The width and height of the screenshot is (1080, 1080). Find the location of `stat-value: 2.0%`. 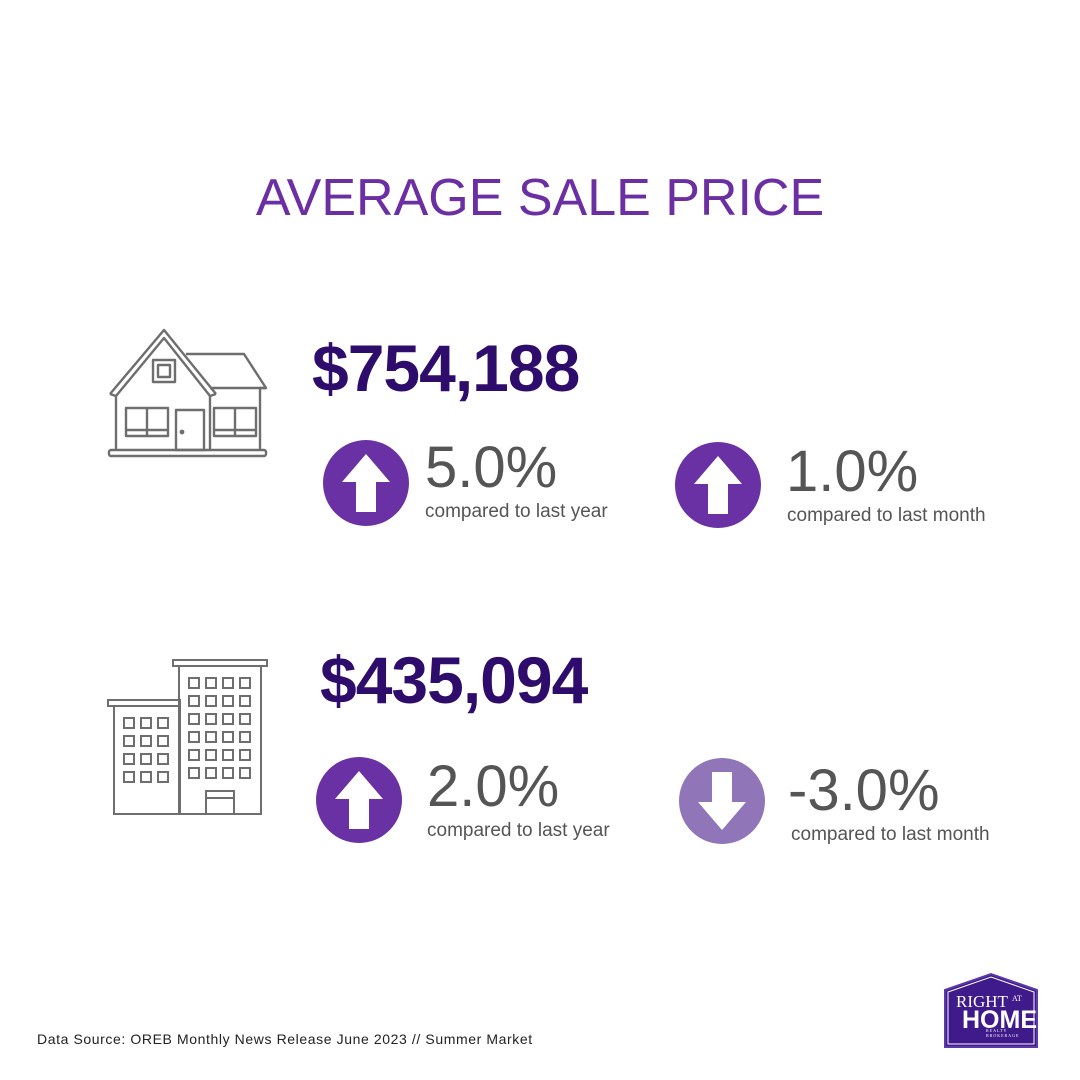

stat-value: 2.0% is located at coordinates (493, 786).